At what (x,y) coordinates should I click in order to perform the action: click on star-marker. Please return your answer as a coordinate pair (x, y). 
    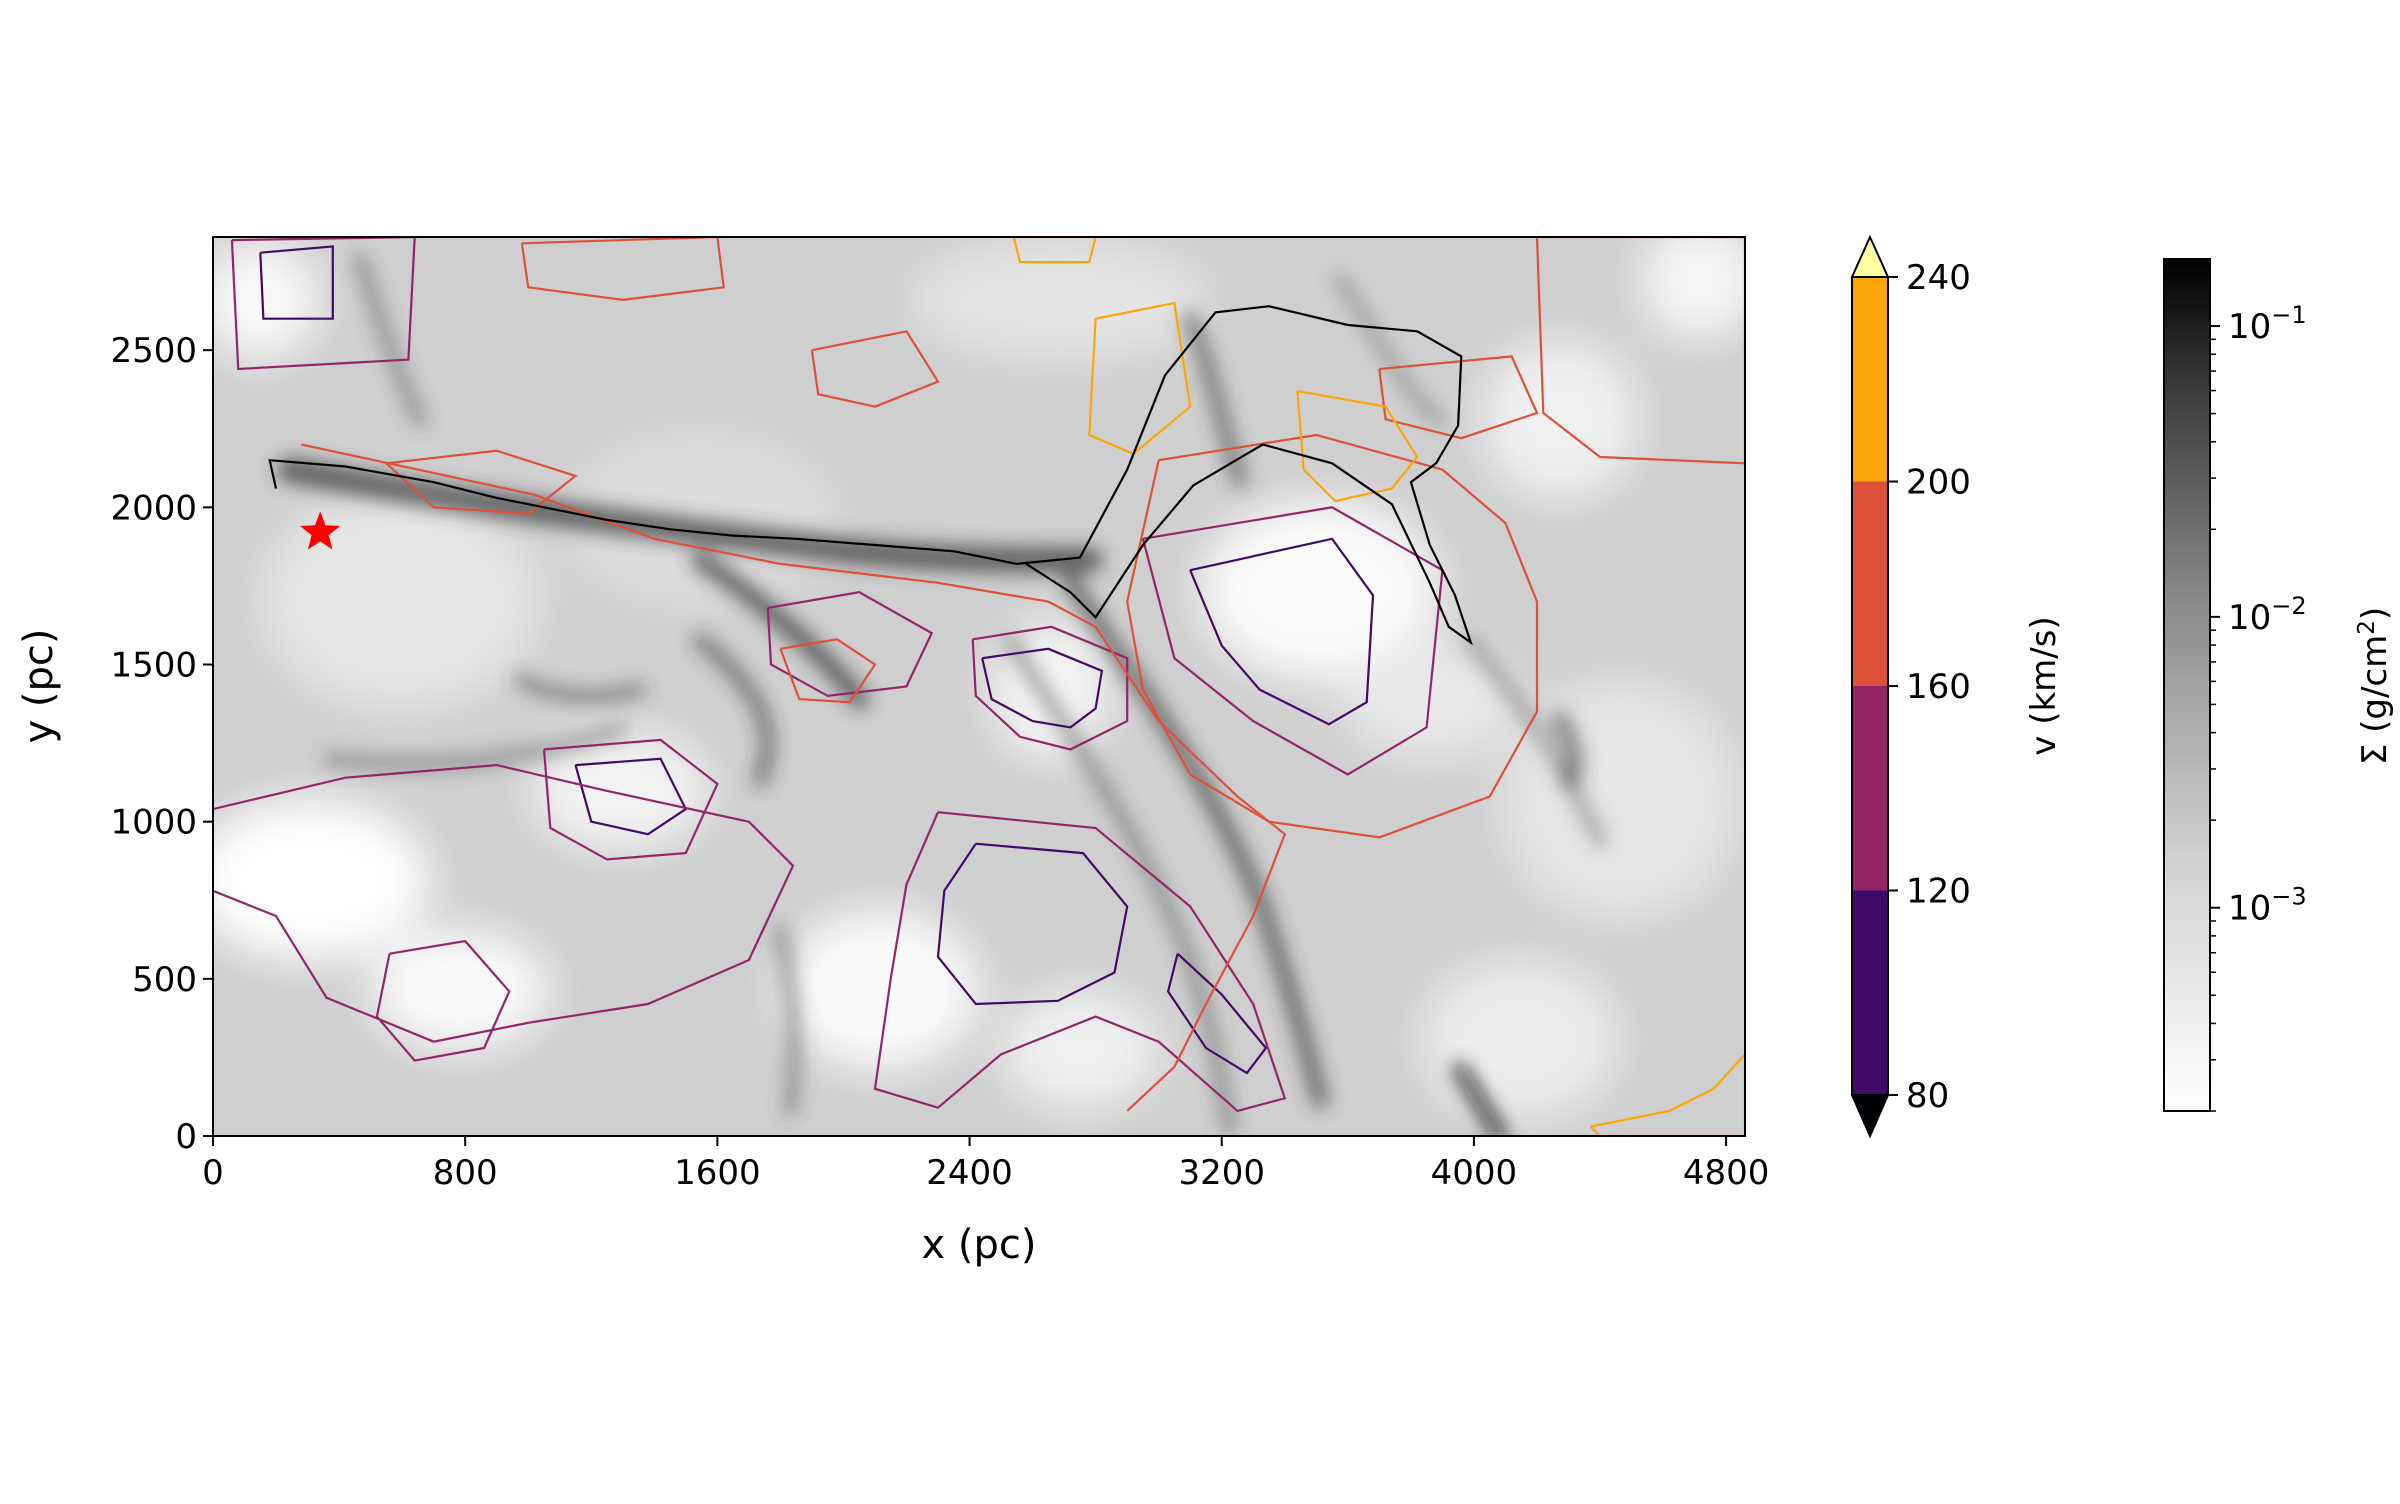
    Looking at the image, I should click on (320, 530).